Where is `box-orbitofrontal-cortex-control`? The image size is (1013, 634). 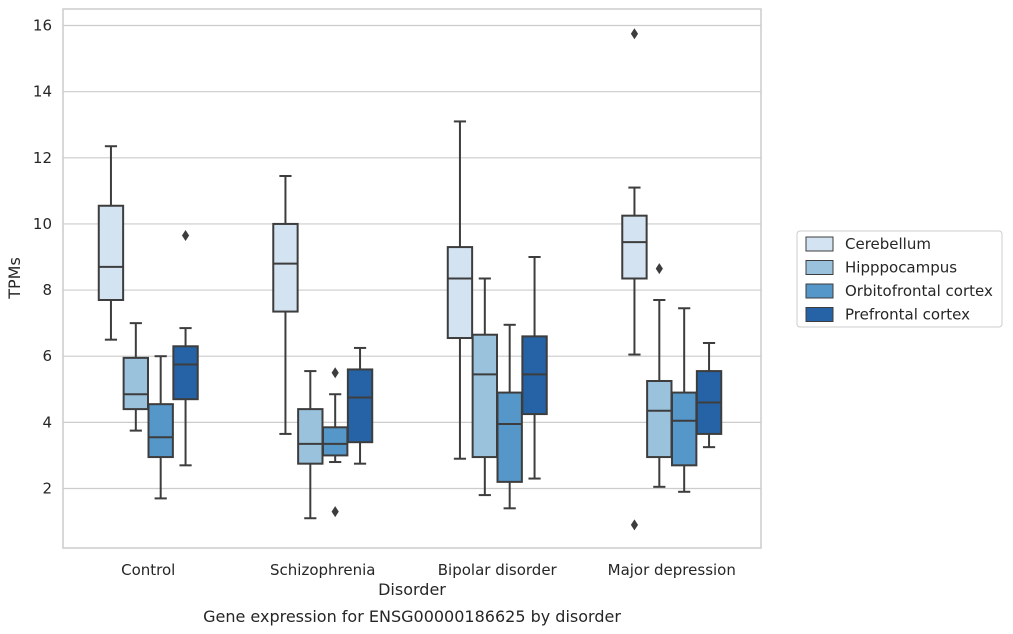 box-orbitofrontal-cortex-control is located at coordinates (160, 427).